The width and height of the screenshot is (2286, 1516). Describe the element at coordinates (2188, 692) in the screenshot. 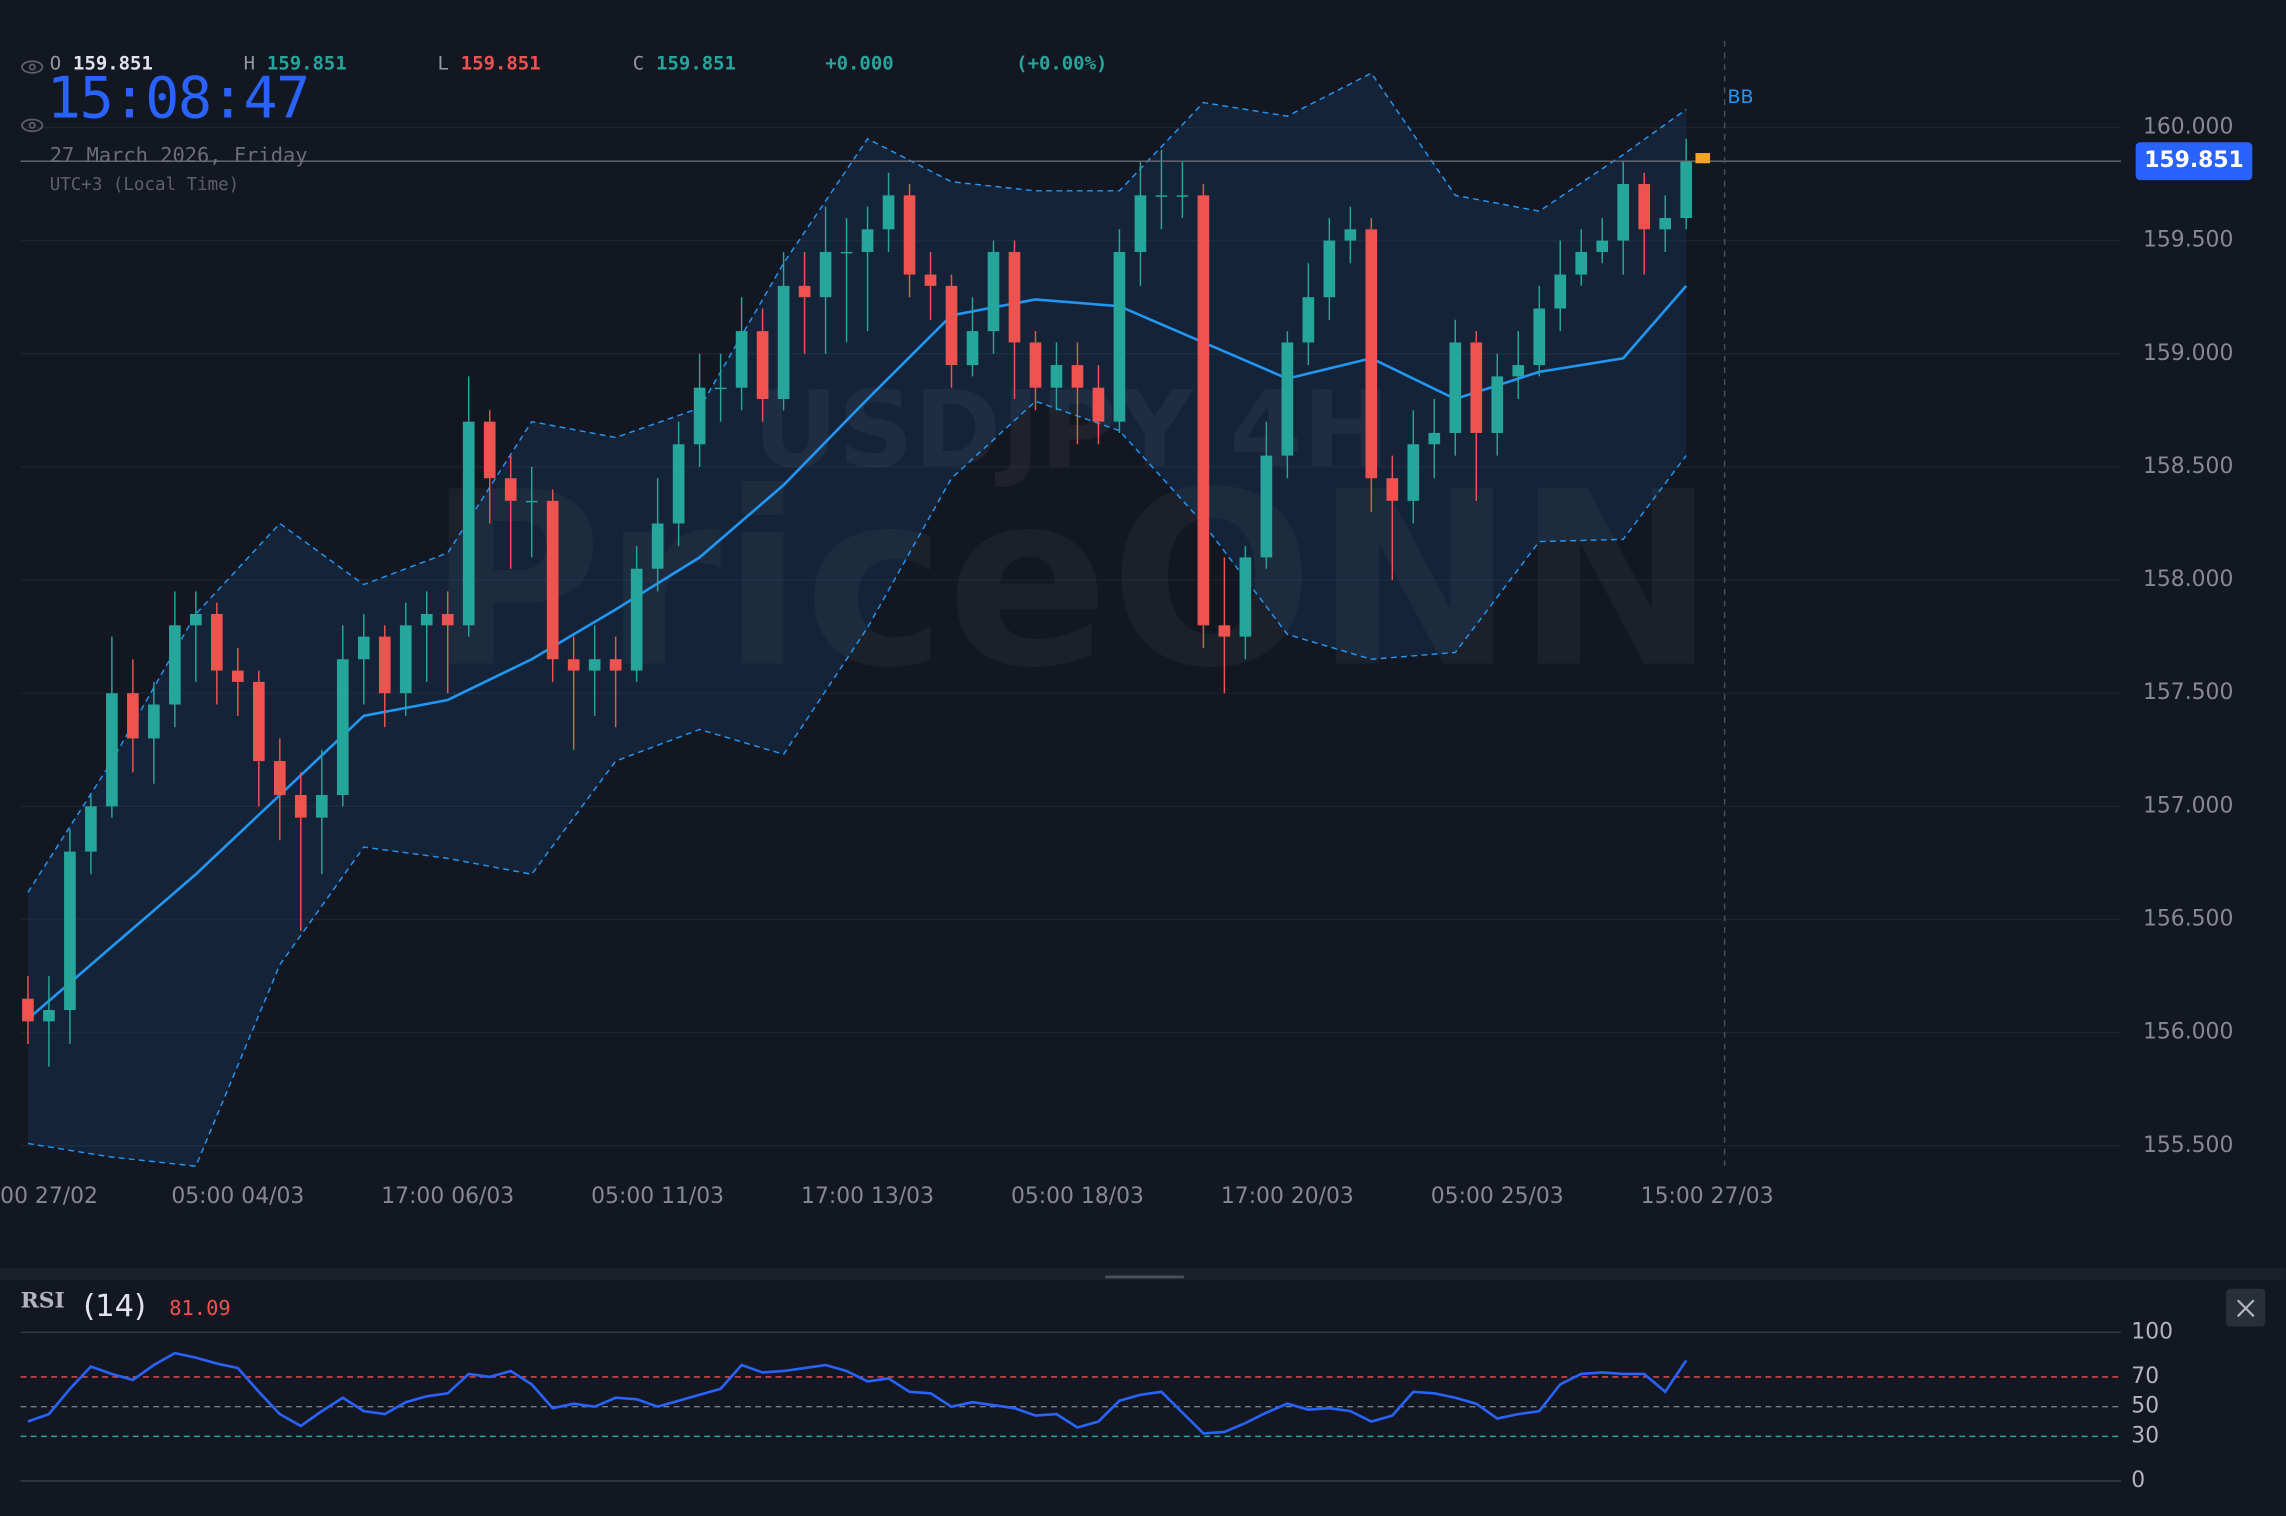

I see `y-tick-label: 157.500` at that location.